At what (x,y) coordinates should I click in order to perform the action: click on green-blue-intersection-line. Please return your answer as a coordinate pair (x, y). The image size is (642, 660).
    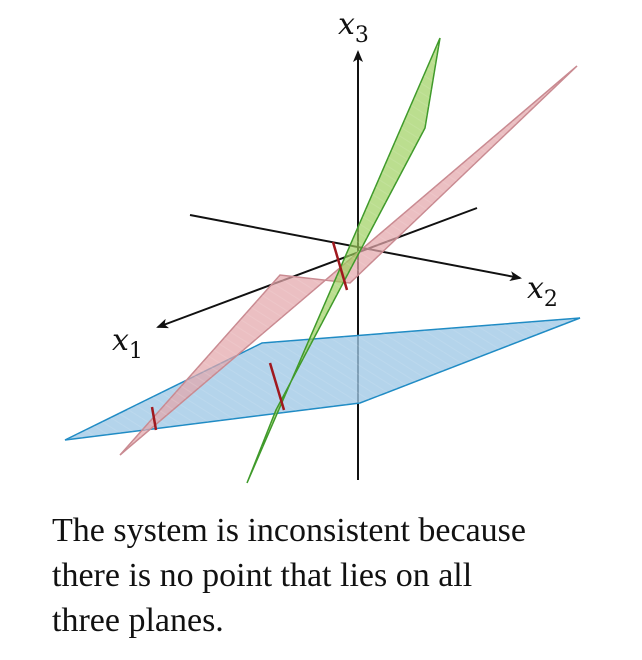
    Looking at the image, I should click on (277, 386).